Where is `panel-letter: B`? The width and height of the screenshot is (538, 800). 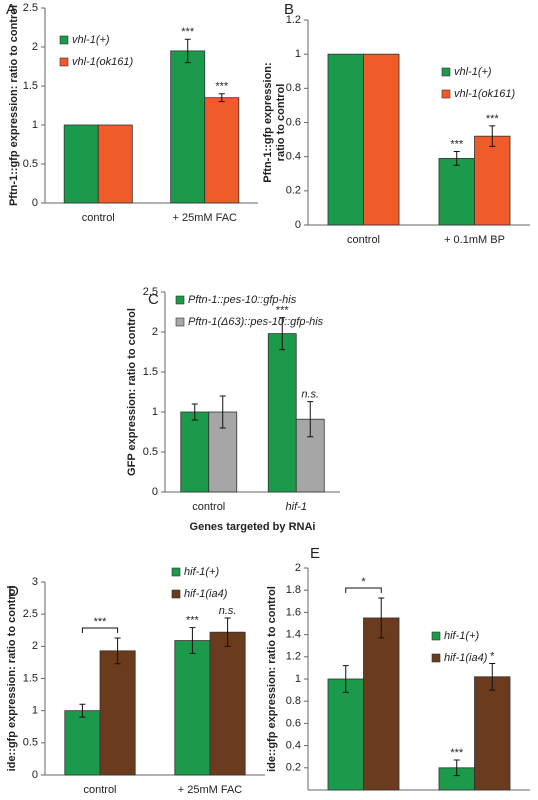
panel-letter: B is located at coordinates (289, 9).